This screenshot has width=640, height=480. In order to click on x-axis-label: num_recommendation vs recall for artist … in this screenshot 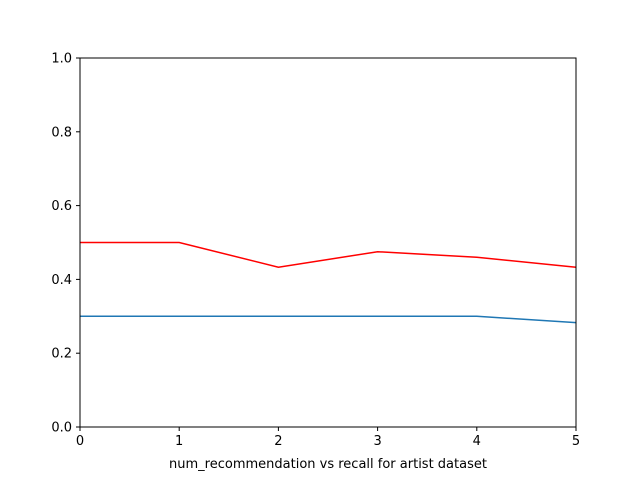, I will do `click(328, 464)`.